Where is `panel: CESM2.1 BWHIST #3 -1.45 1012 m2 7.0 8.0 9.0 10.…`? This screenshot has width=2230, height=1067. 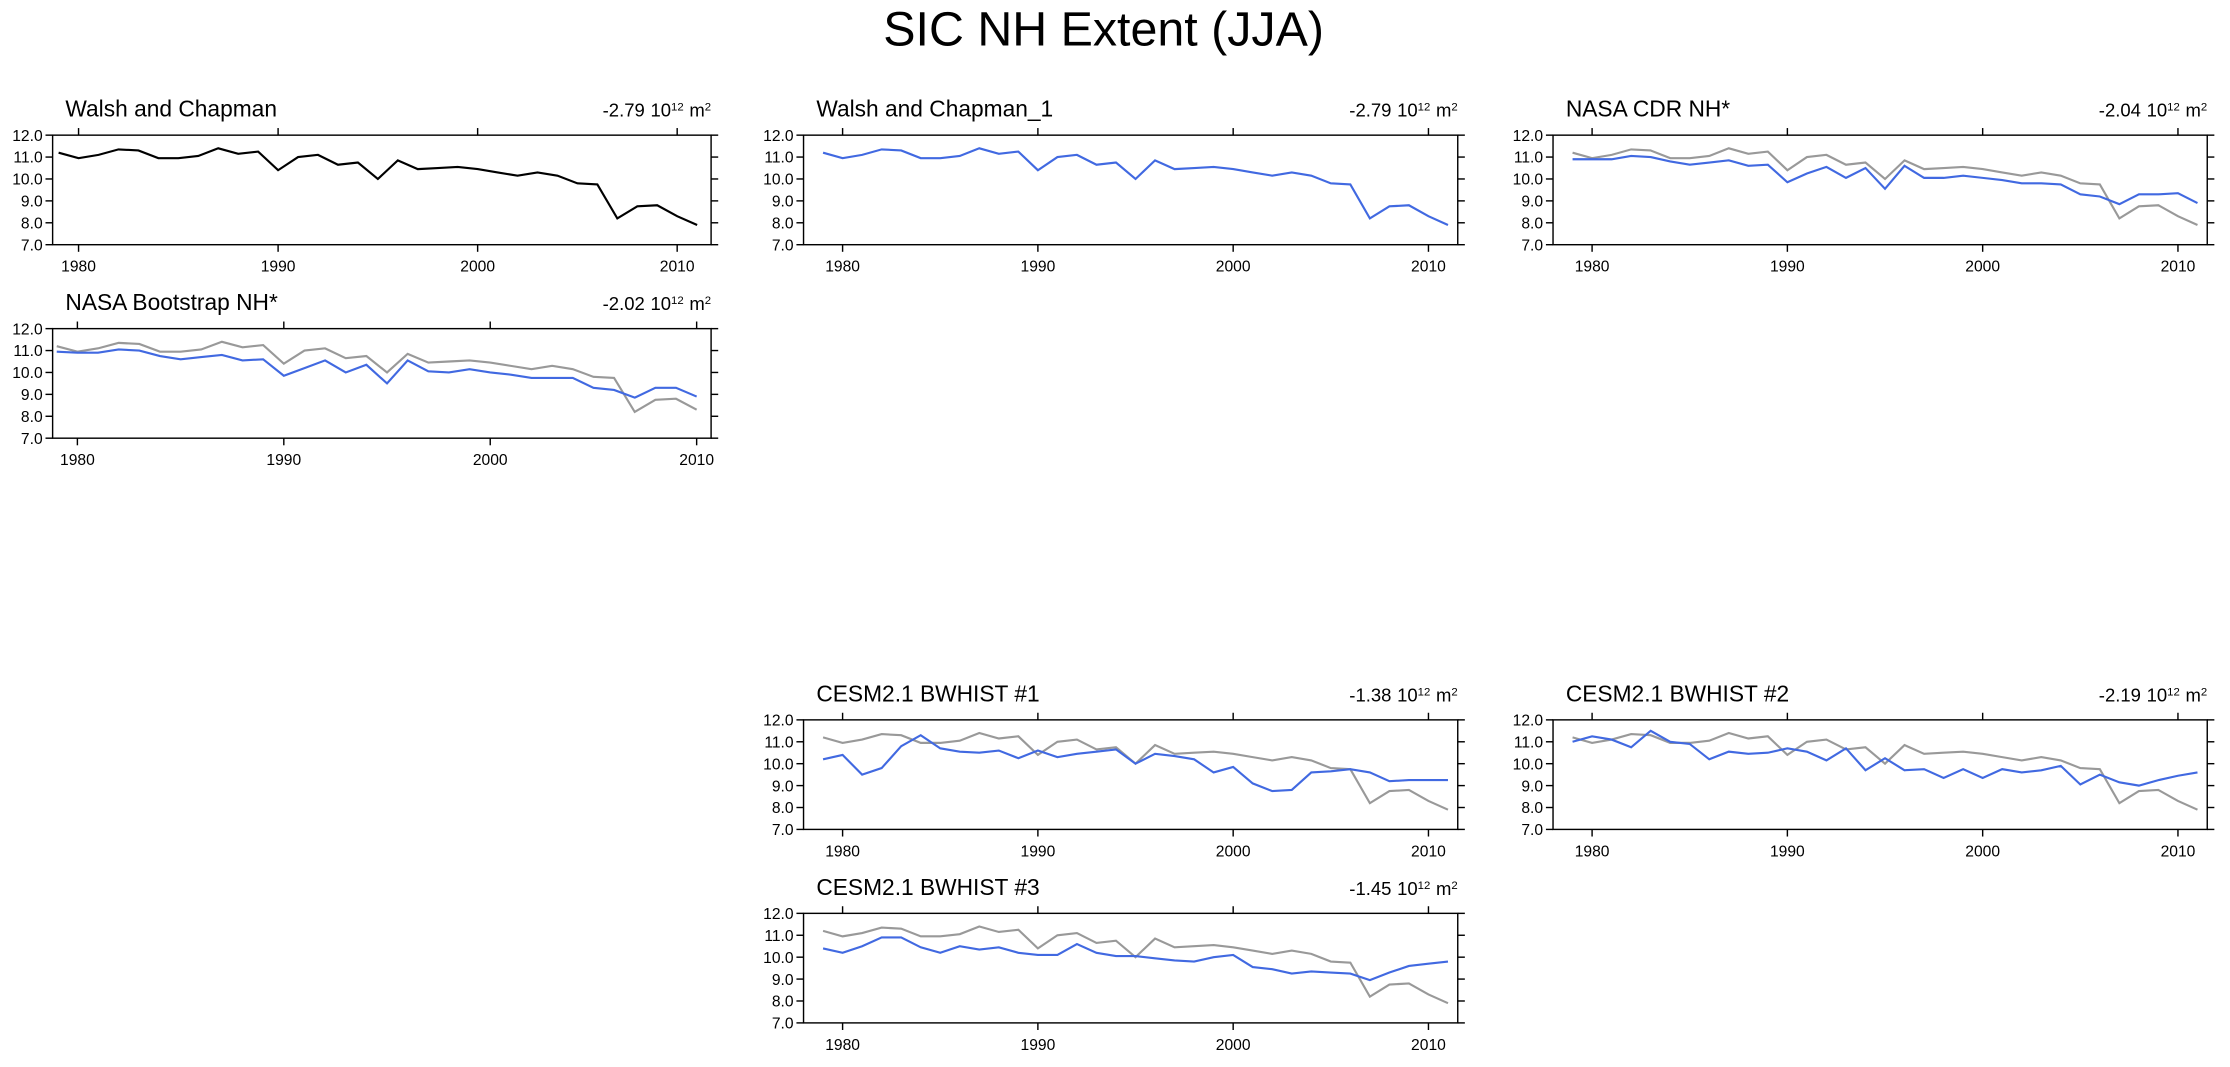
panel: CESM2.1 BWHIST #3 -1.45 1012 m2 7.0 8.0 9.0 10.… is located at coordinates (1114, 964).